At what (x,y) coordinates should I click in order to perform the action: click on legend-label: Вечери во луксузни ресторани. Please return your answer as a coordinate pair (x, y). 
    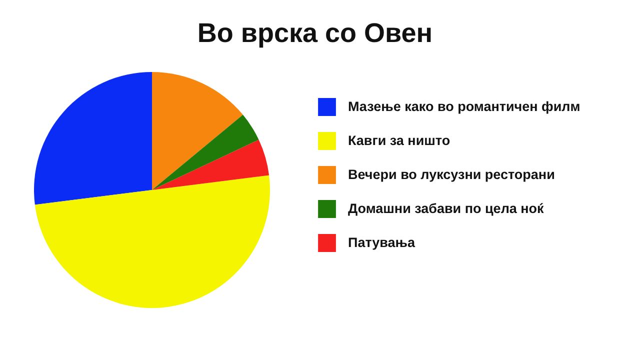
    Looking at the image, I should click on (451, 174).